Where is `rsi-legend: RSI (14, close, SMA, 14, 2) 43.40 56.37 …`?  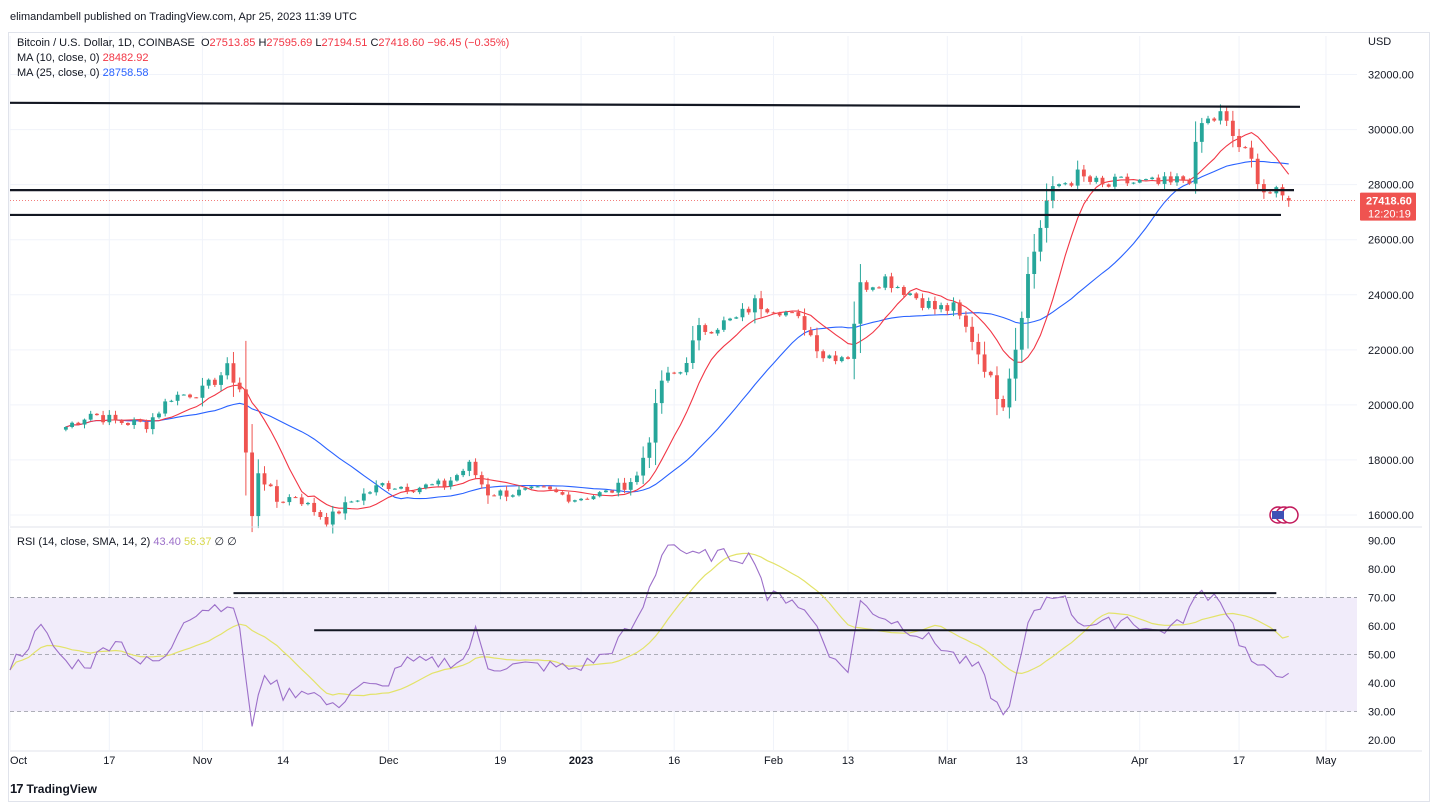 rsi-legend: RSI (14, close, SMA, 14, 2) 43.40 56.37 … is located at coordinates (127, 541).